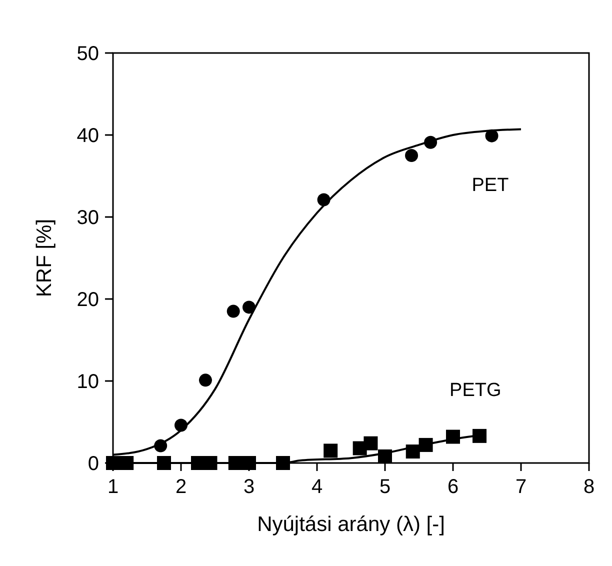  I want to click on x-tick-label: 6, so click(453, 487).